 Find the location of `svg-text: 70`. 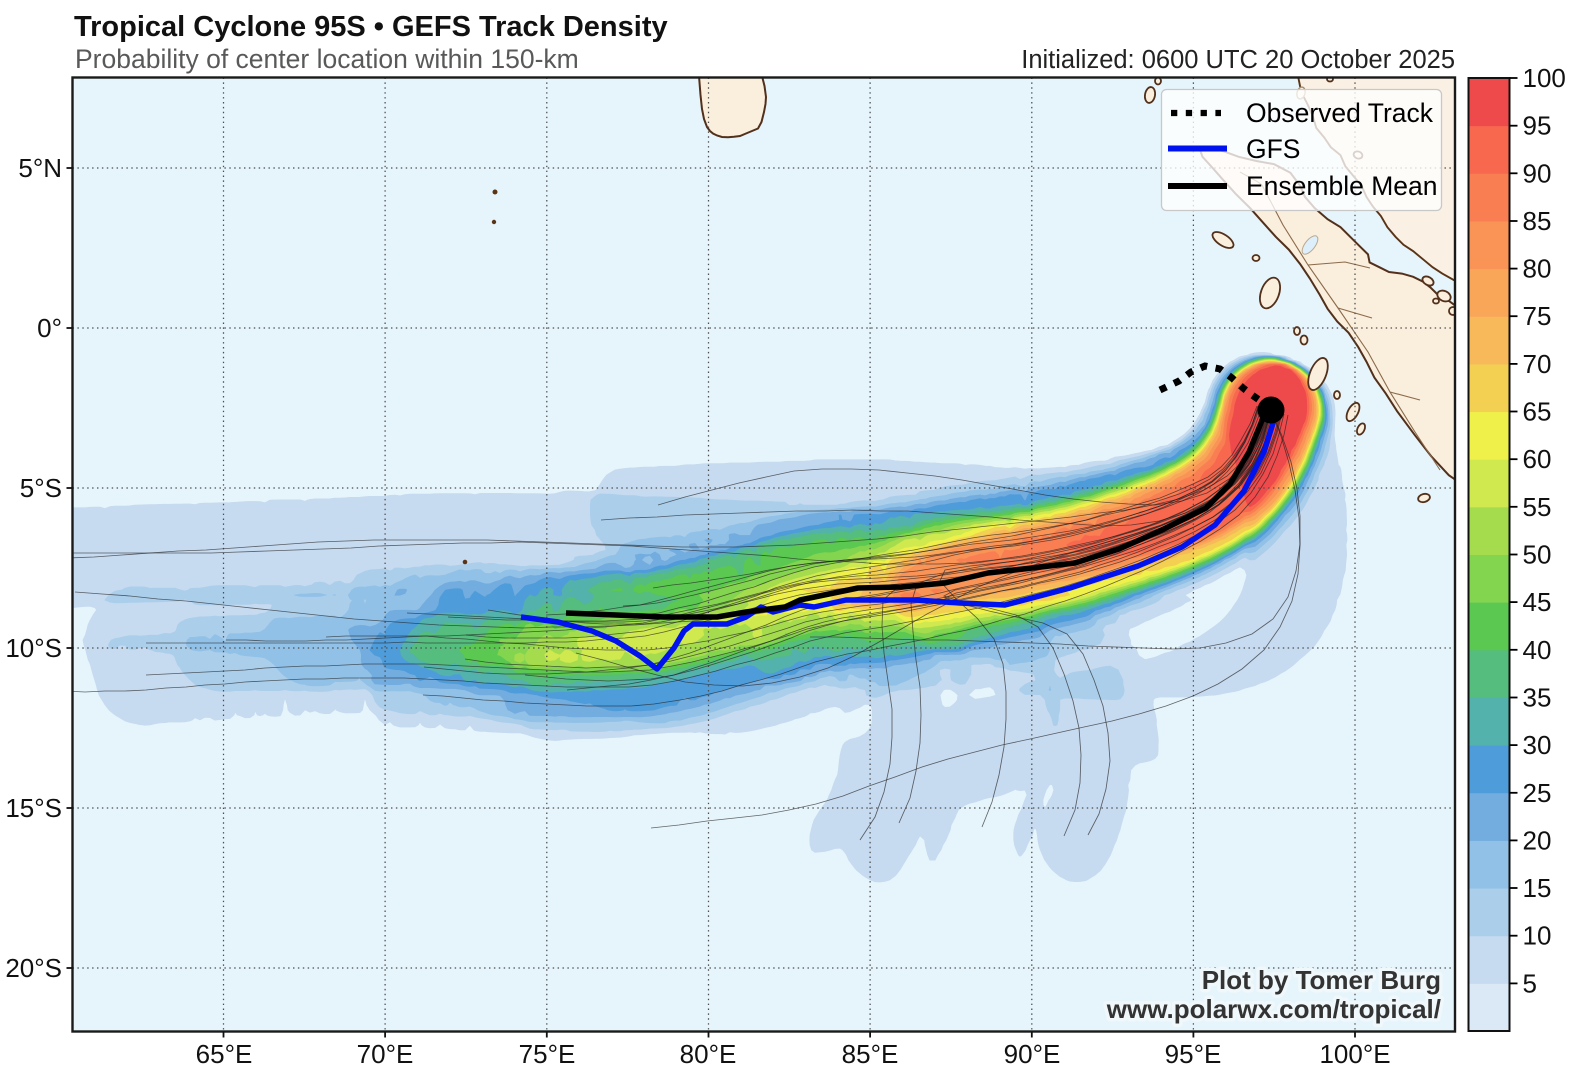

svg-text: 70 is located at coordinates (1537, 364).